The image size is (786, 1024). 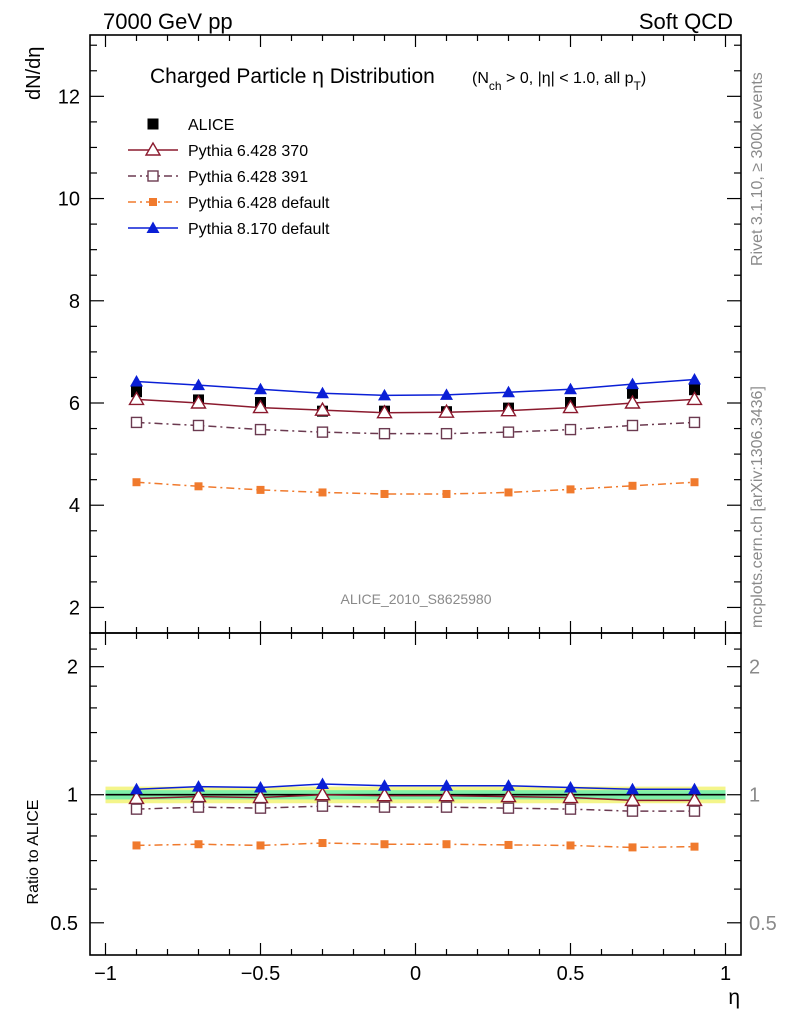 What do you see at coordinates (74, 506) in the screenshot?
I see `main-ytick-label: 4` at bounding box center [74, 506].